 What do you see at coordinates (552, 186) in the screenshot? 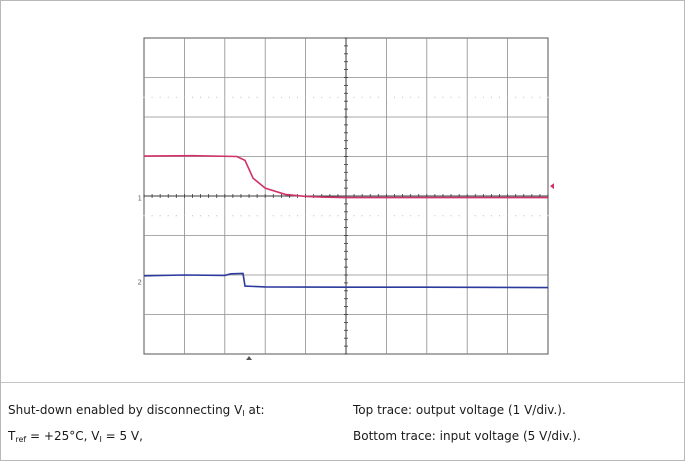
I see `trigger-level-marker` at bounding box center [552, 186].